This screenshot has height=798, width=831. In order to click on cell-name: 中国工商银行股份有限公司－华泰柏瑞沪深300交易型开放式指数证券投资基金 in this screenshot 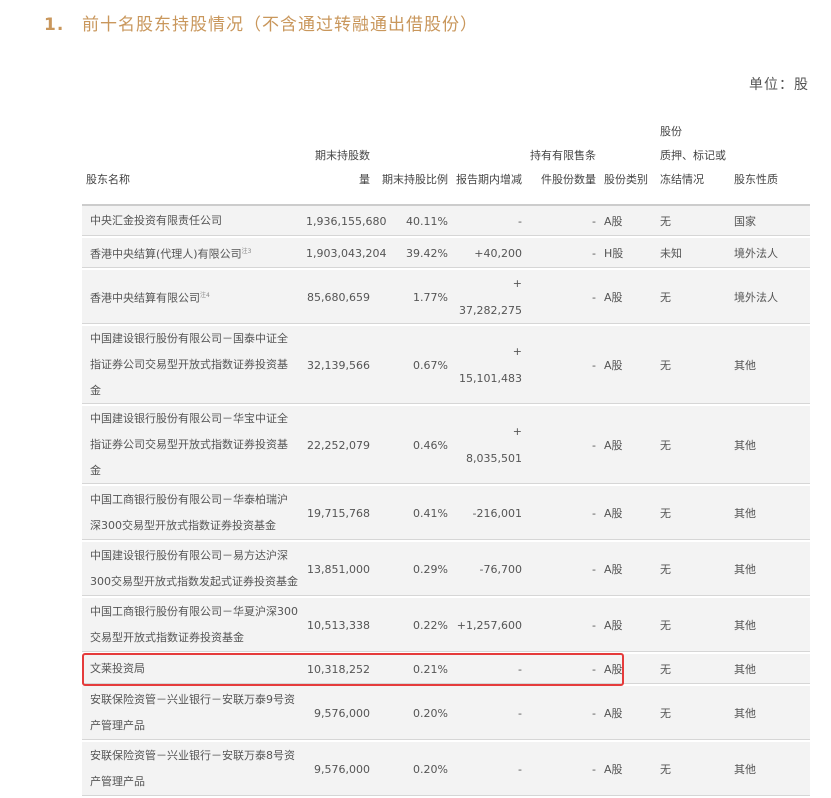, I will do `click(192, 514)`.